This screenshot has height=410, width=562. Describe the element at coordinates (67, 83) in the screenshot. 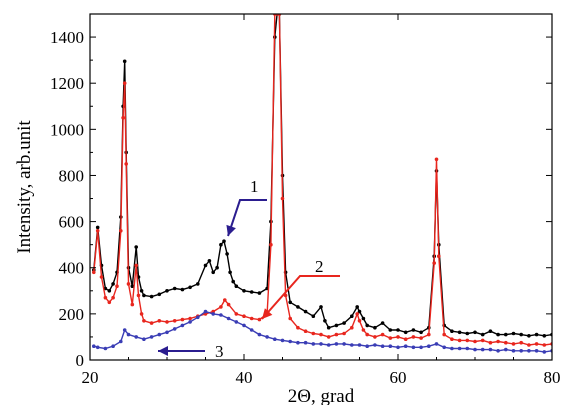

I see `y-tick-label: 1200` at that location.